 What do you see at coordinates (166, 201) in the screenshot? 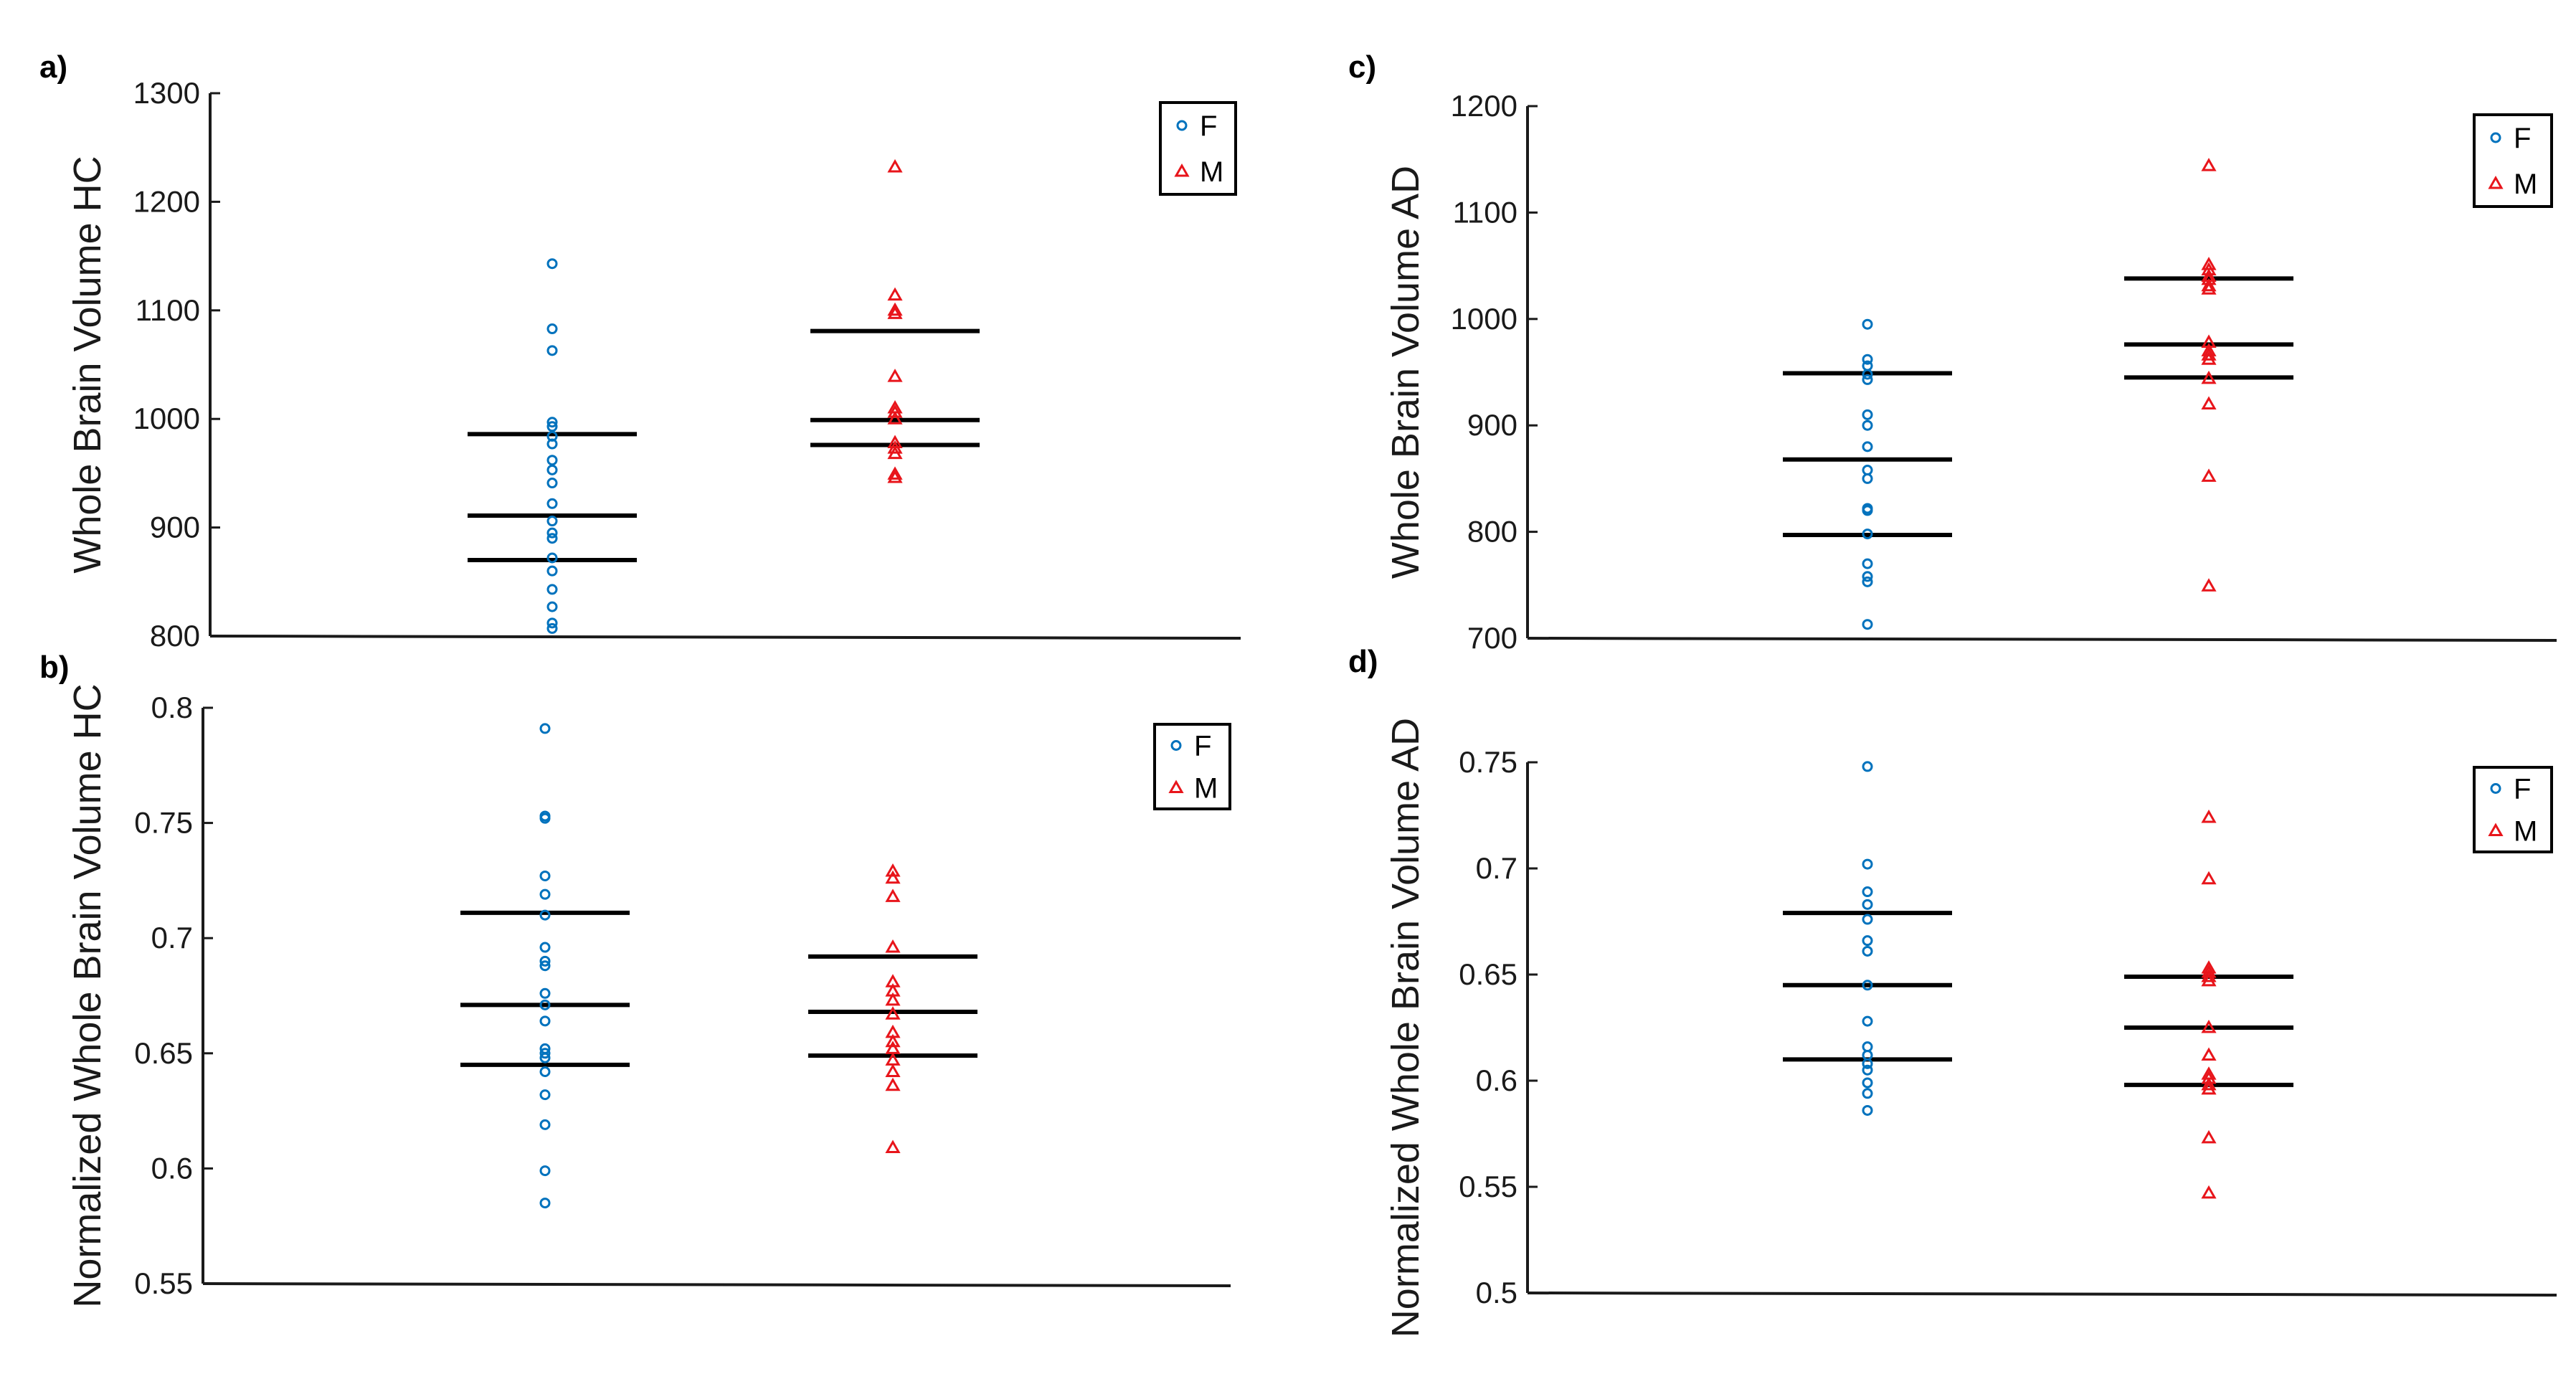
I see `y-tick-label: 1200` at bounding box center [166, 201].